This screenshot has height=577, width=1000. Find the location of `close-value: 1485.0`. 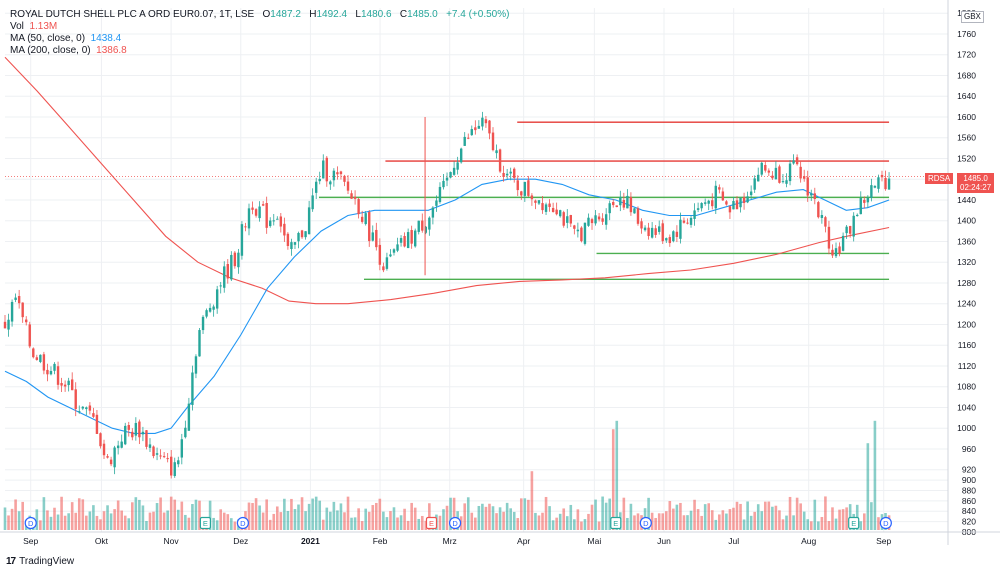

close-value: 1485.0 is located at coordinates (422, 14).